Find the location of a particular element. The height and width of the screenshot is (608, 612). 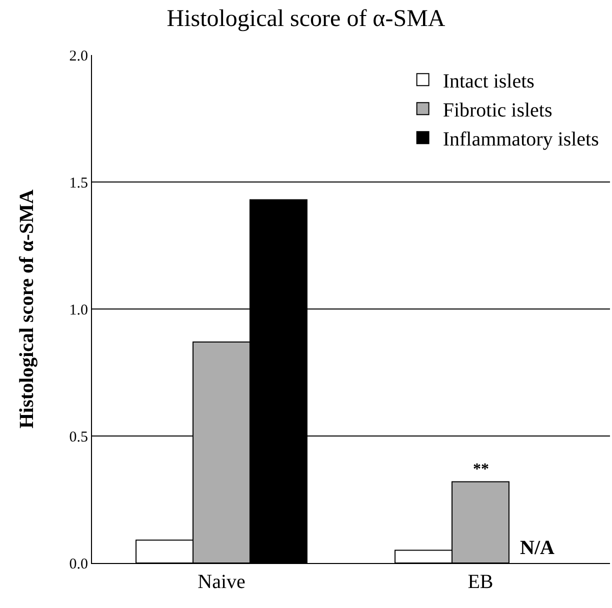

y-tick-label: 0.0 is located at coordinates (78, 564).